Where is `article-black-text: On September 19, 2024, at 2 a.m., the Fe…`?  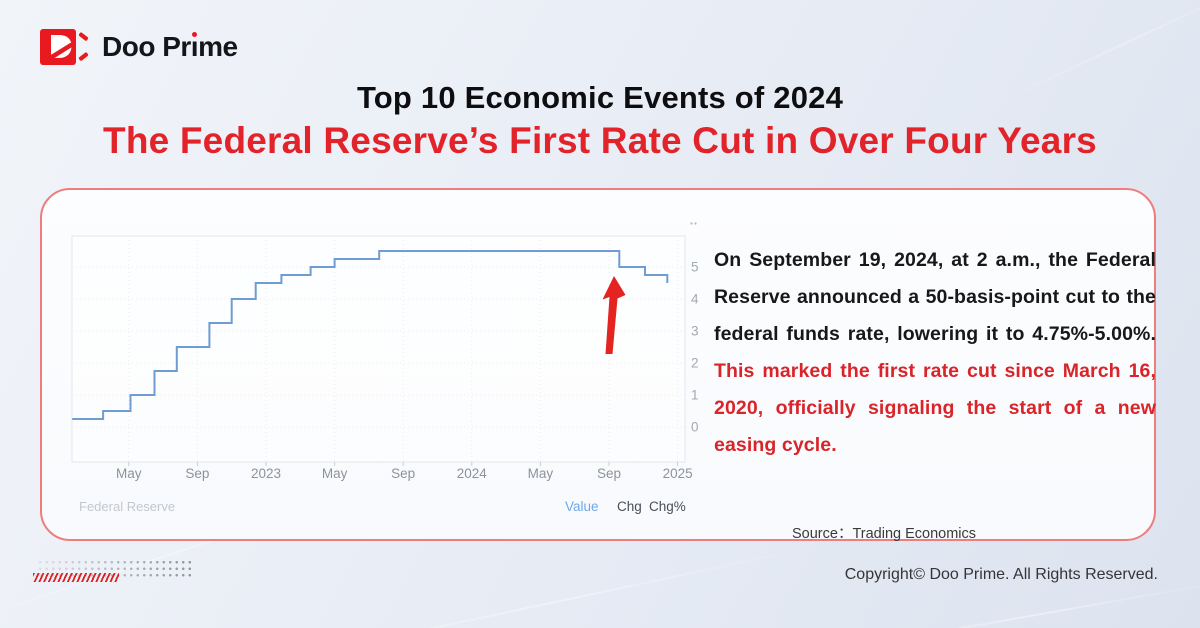
article-black-text: On September 19, 2024, at 2 a.m., the Fe… is located at coordinates (935, 297).